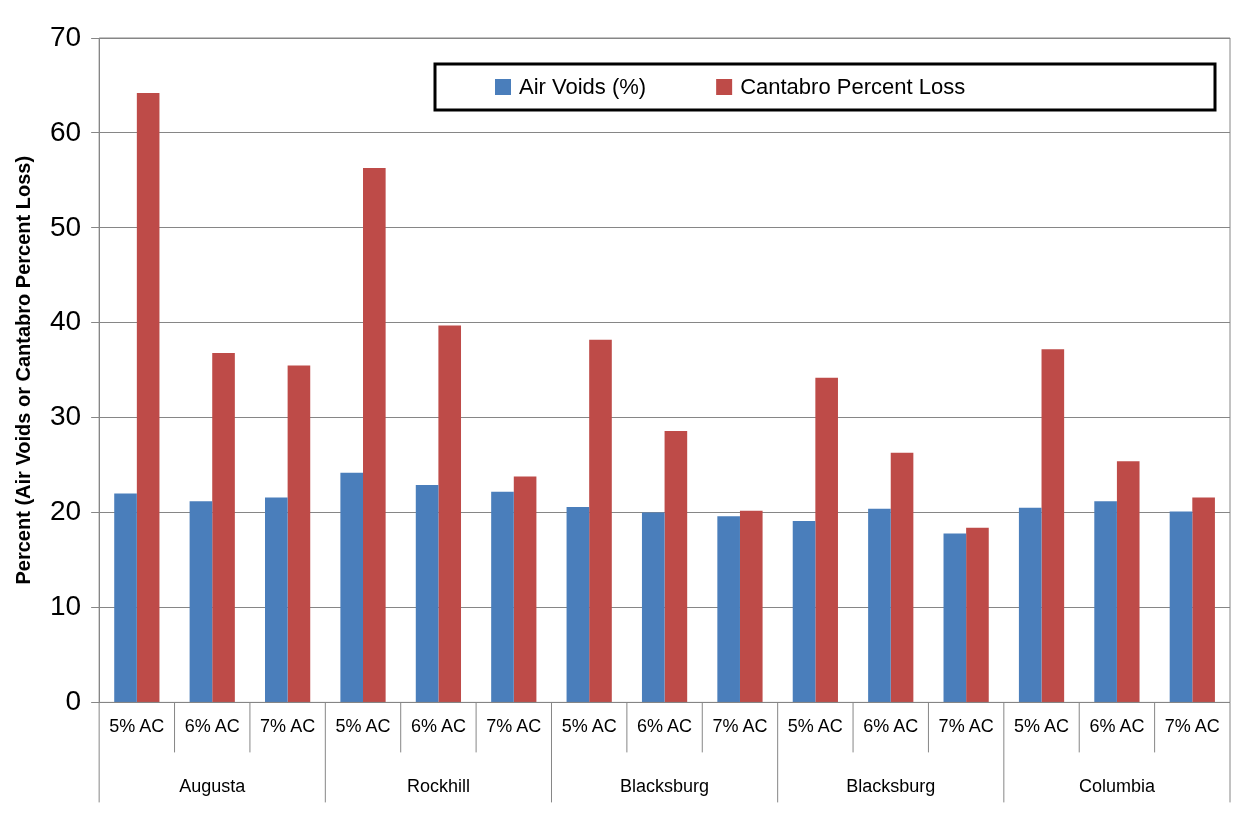 The image size is (1250, 820). I want to click on y-tick-label: 20, so click(65, 511).